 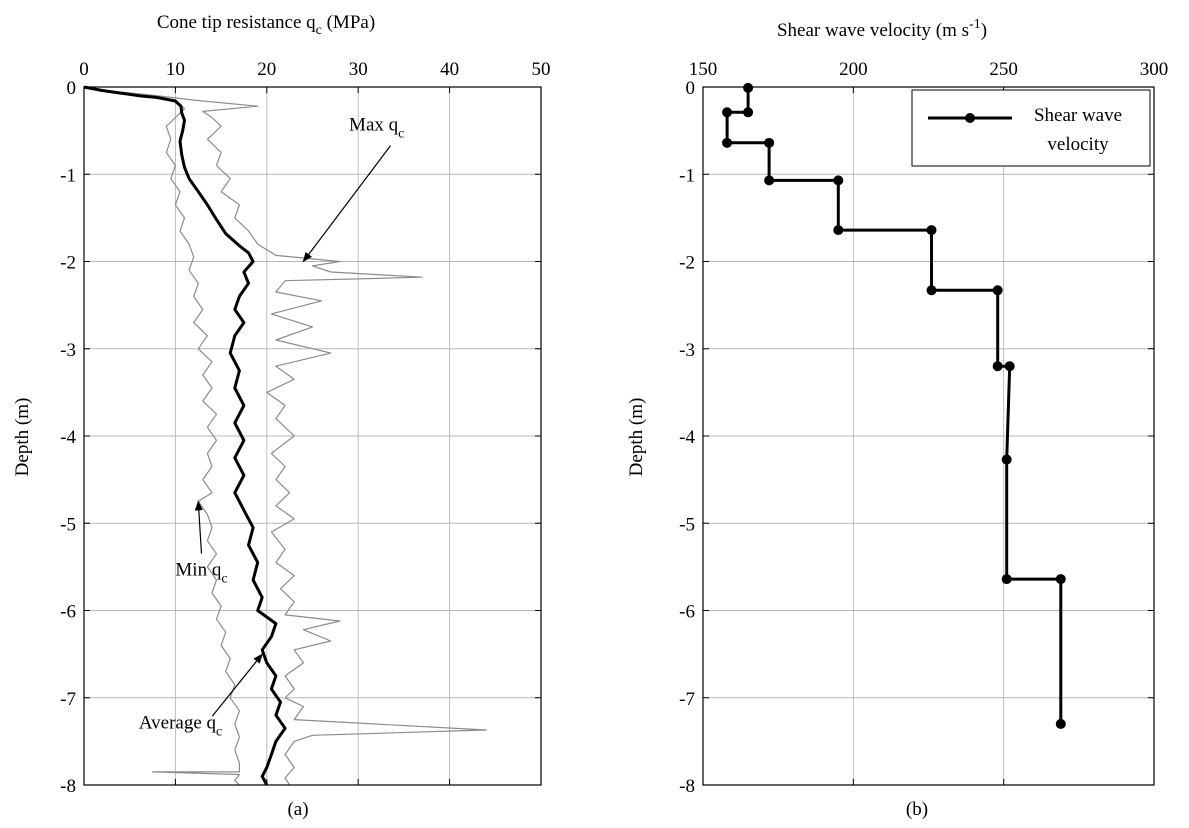 What do you see at coordinates (84, 69) in the screenshot?
I see `x-tick-label: 0` at bounding box center [84, 69].